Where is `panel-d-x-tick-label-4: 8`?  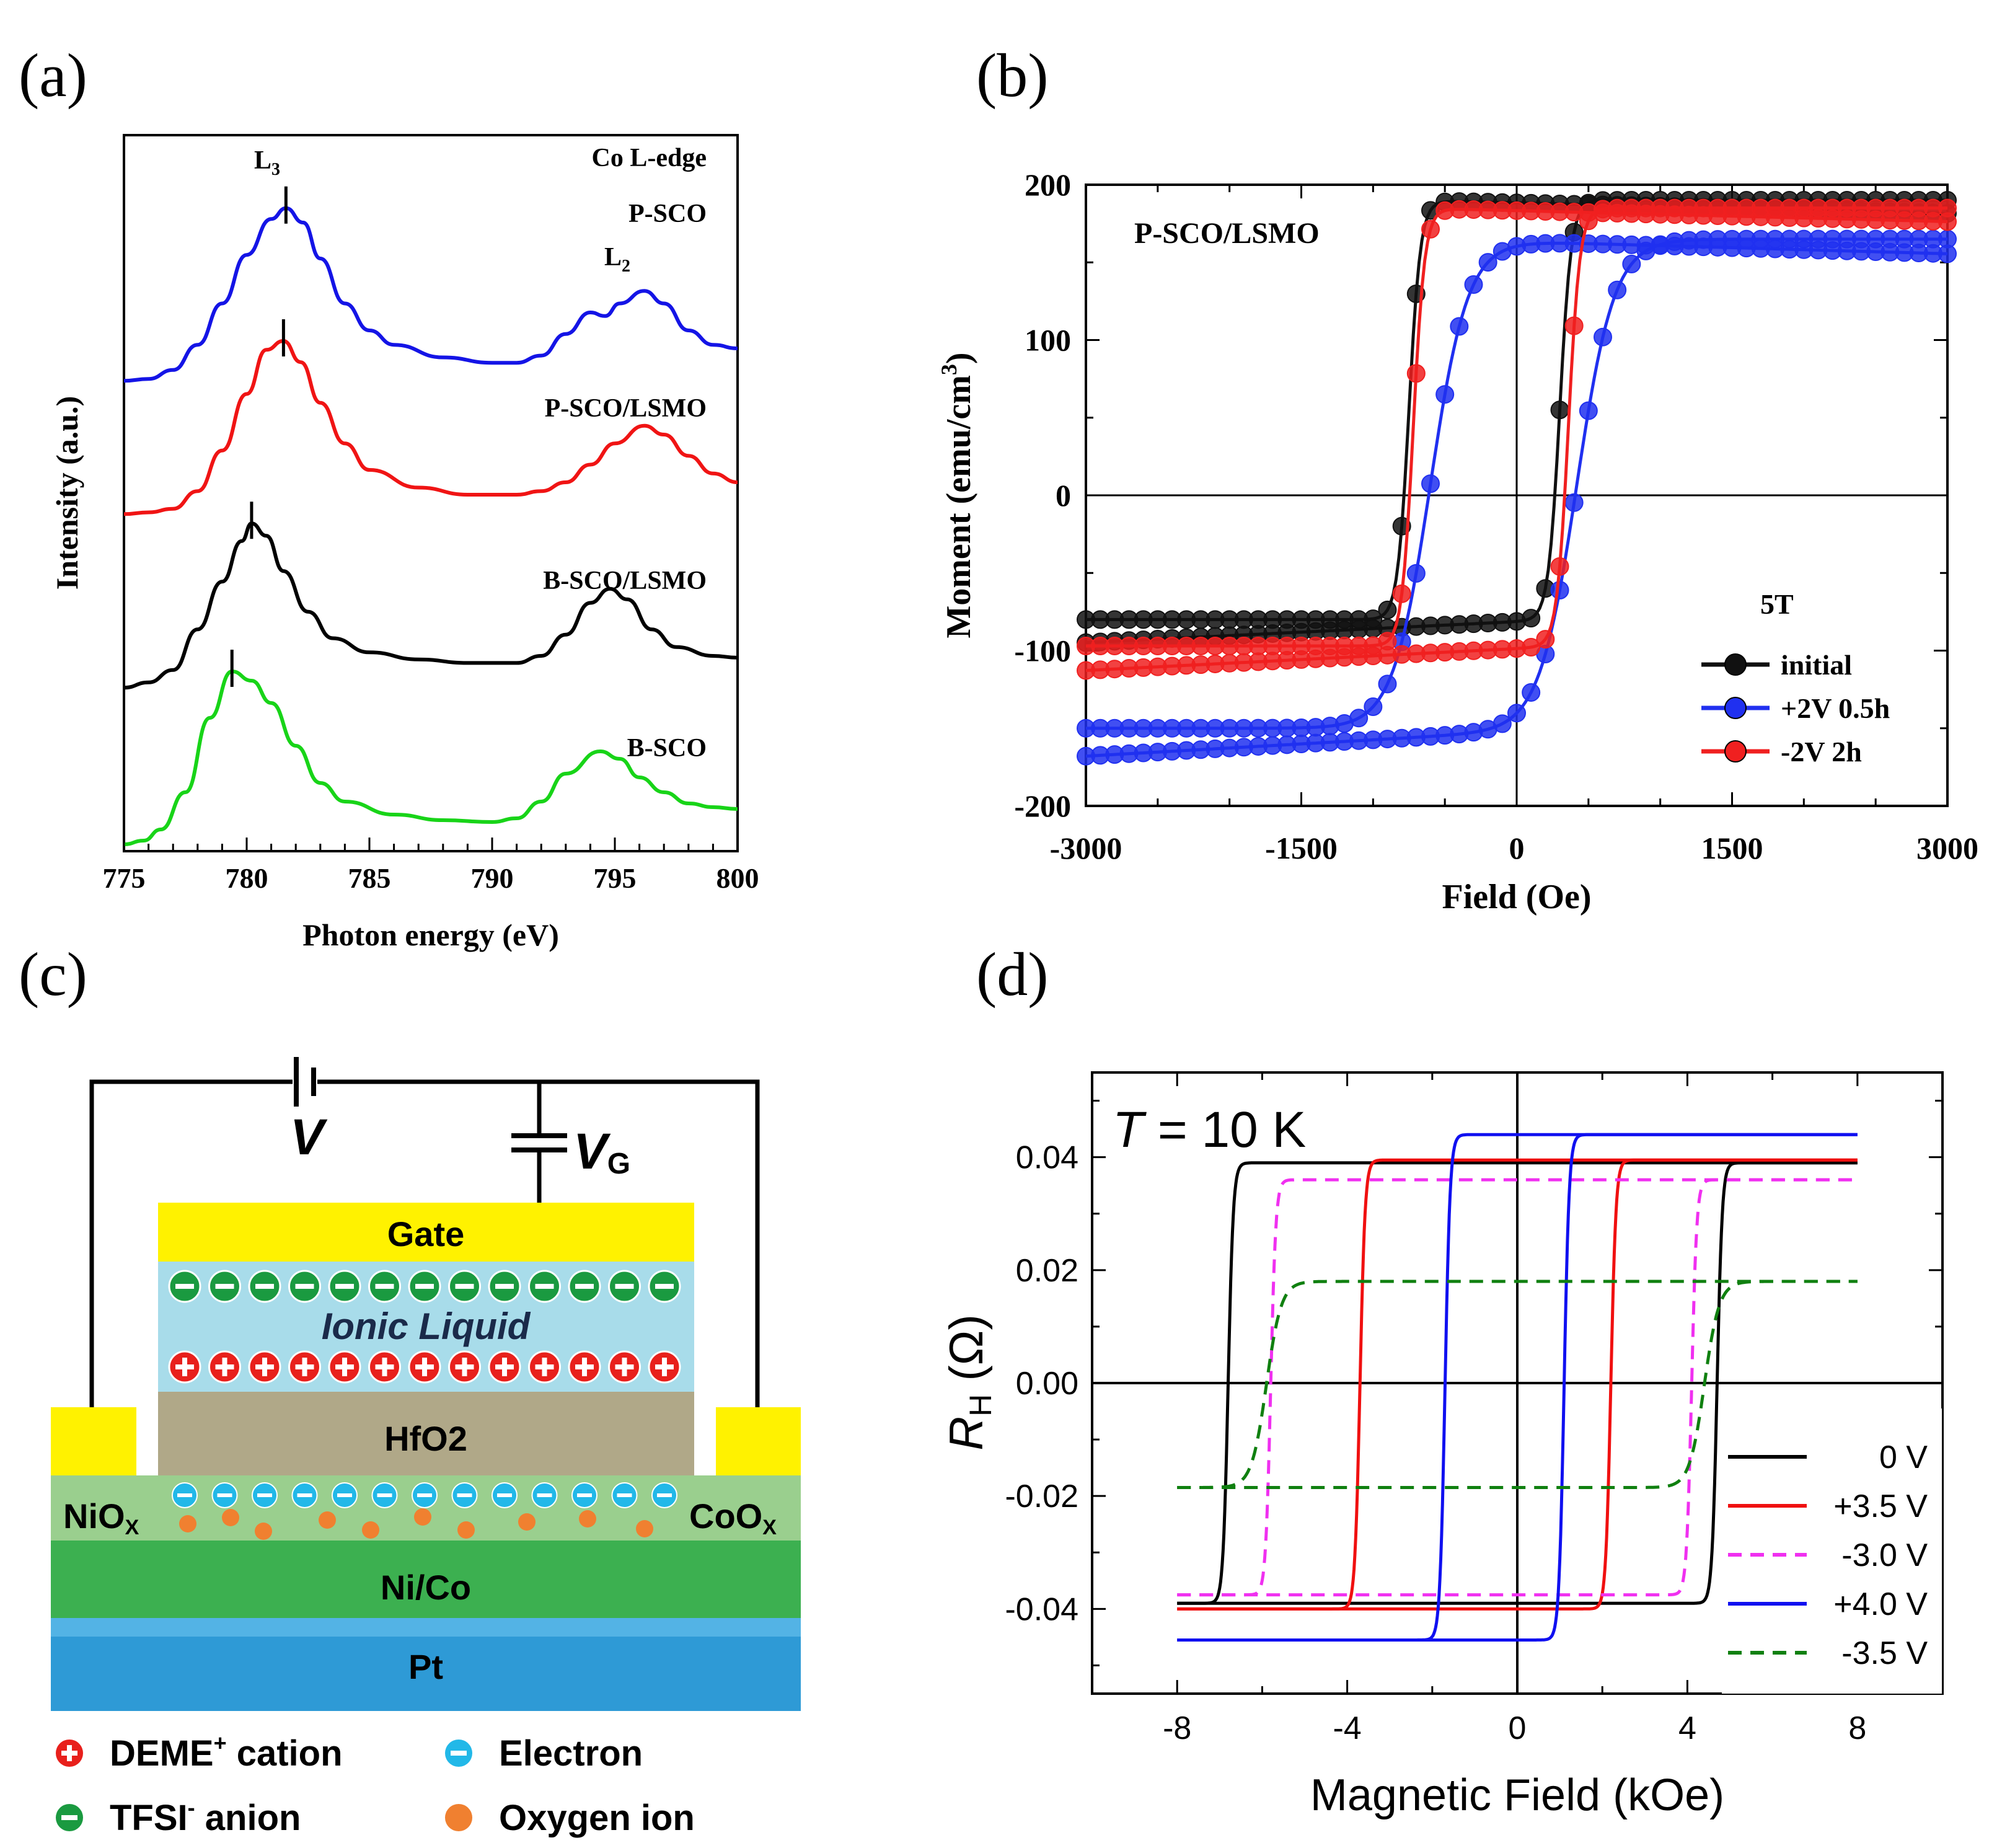 panel-d-x-tick-label-4: 8 is located at coordinates (1857, 1728).